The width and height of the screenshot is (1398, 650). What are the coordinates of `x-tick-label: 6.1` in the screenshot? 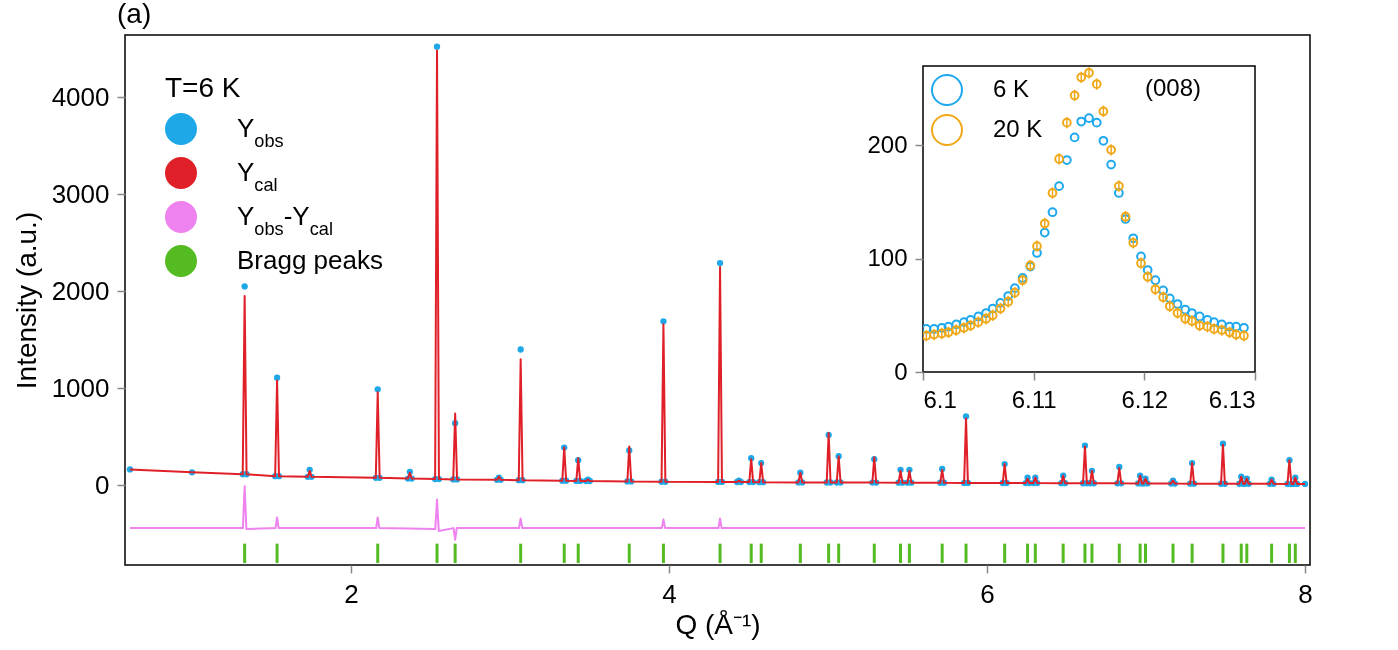 It's located at (940, 399).